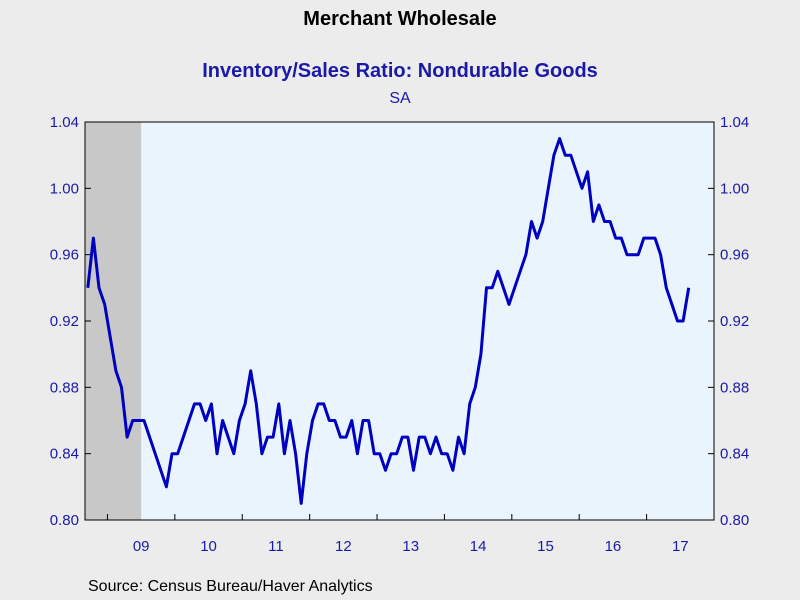 The image size is (800, 600). Describe the element at coordinates (400, 98) in the screenshot. I see `seasonal-adjustment-note: SA` at that location.